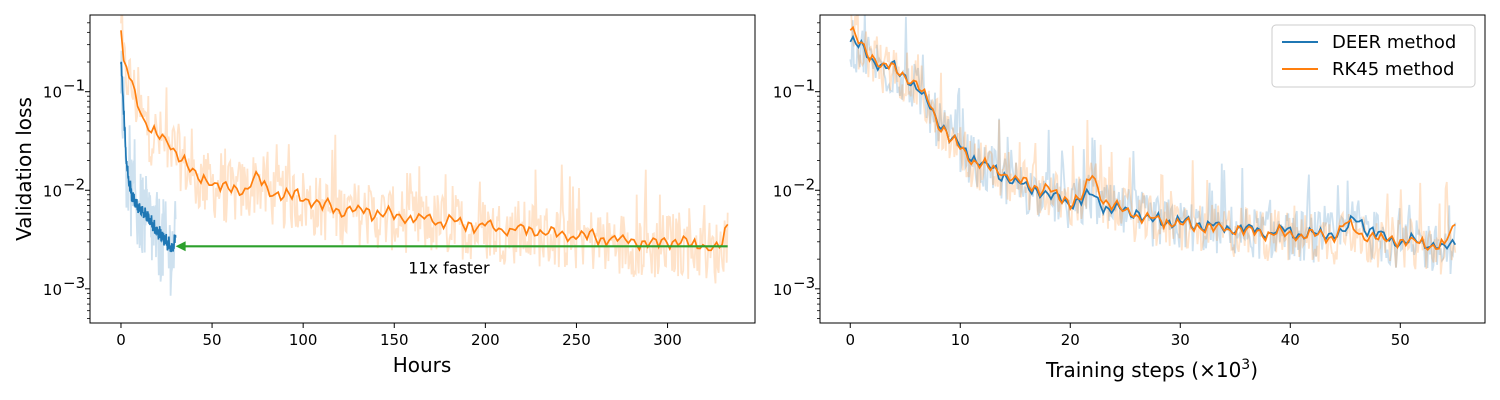 This screenshot has width=1500, height=400. Describe the element at coordinates (1180, 340) in the screenshot. I see `x-tick-label: 30` at that location.